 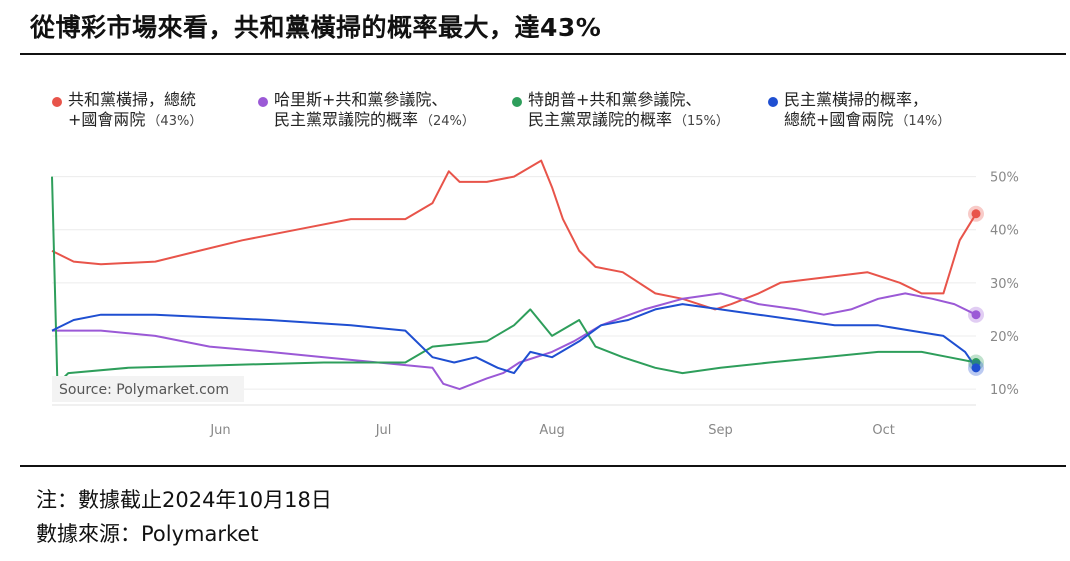 What do you see at coordinates (447, 121) in the screenshot?
I see `legend-percent: （24%）` at bounding box center [447, 121].